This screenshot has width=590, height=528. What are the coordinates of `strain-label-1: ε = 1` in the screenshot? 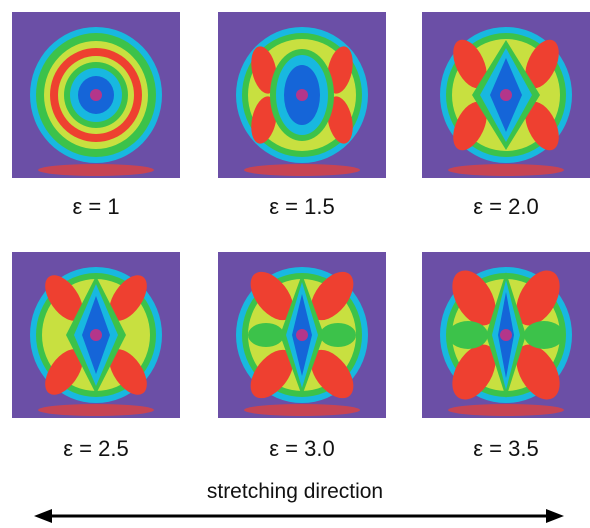 It's located at (96, 206).